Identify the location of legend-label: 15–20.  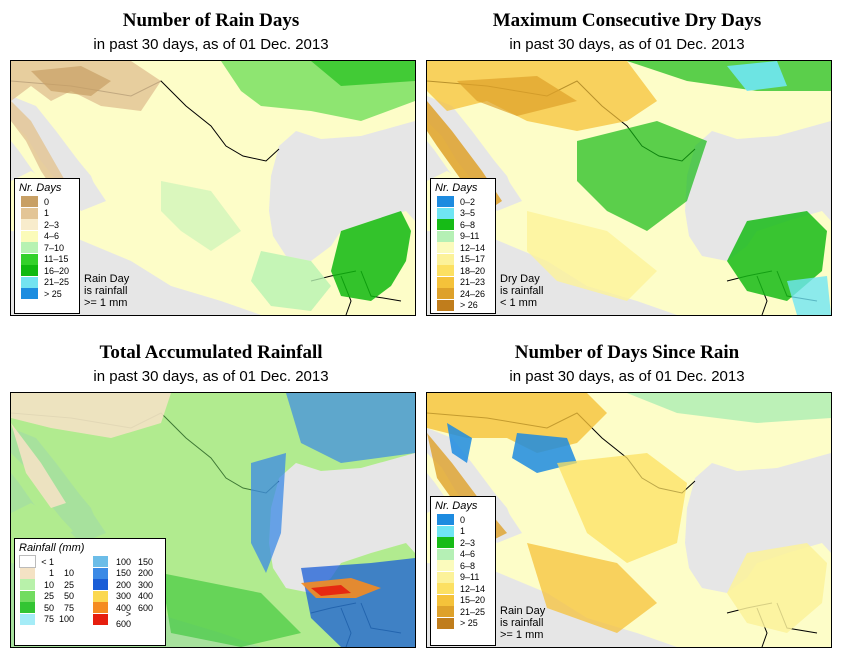
(473, 600).